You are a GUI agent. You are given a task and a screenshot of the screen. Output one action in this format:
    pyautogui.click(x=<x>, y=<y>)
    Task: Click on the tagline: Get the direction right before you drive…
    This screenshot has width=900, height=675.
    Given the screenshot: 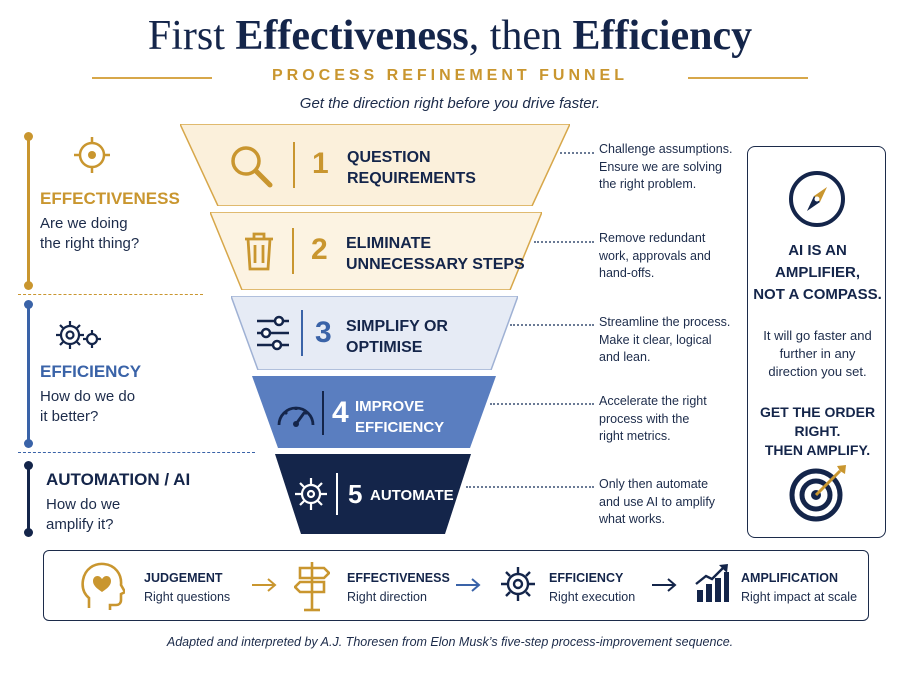 What is the action you would take?
    pyautogui.click(x=450, y=103)
    